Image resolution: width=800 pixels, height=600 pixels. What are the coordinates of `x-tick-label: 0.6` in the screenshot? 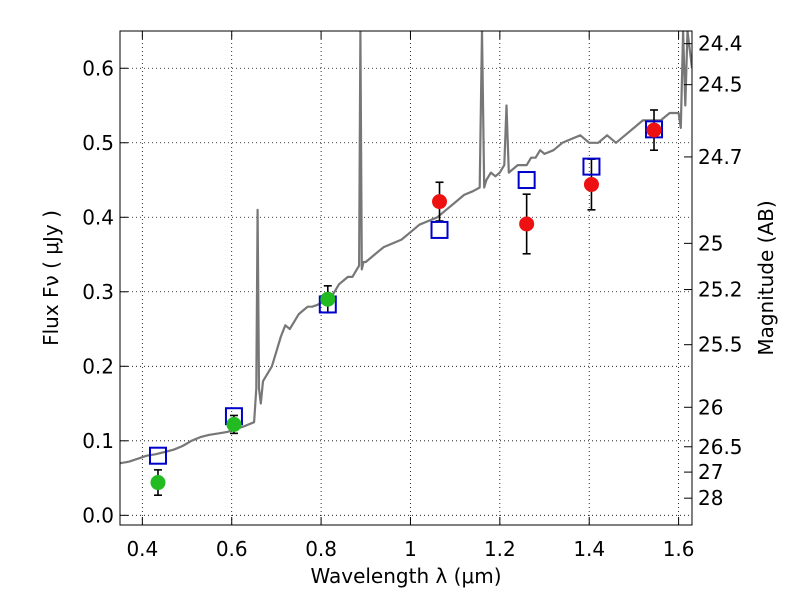 It's located at (232, 549).